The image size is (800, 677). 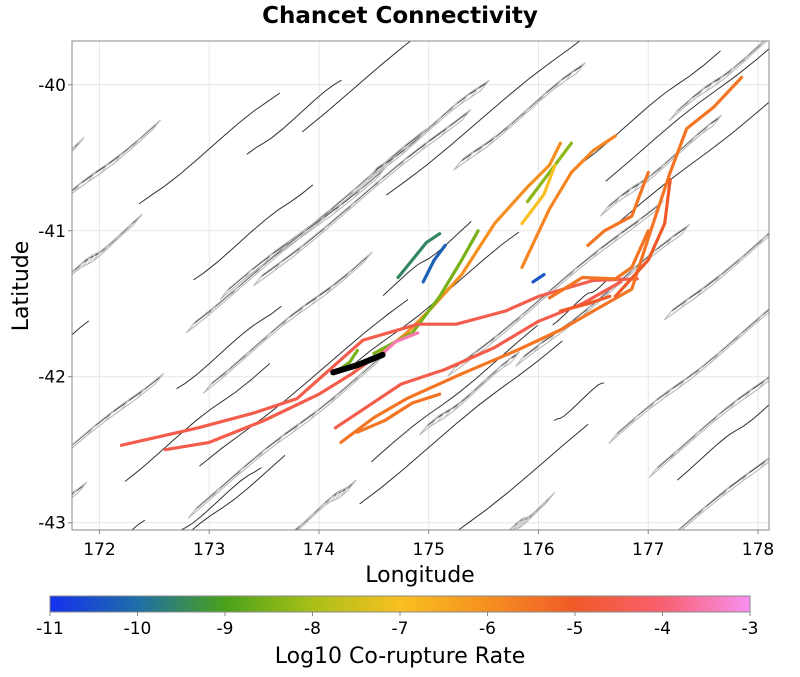 I want to click on colorbar-tick-label: -5, so click(x=575, y=629).